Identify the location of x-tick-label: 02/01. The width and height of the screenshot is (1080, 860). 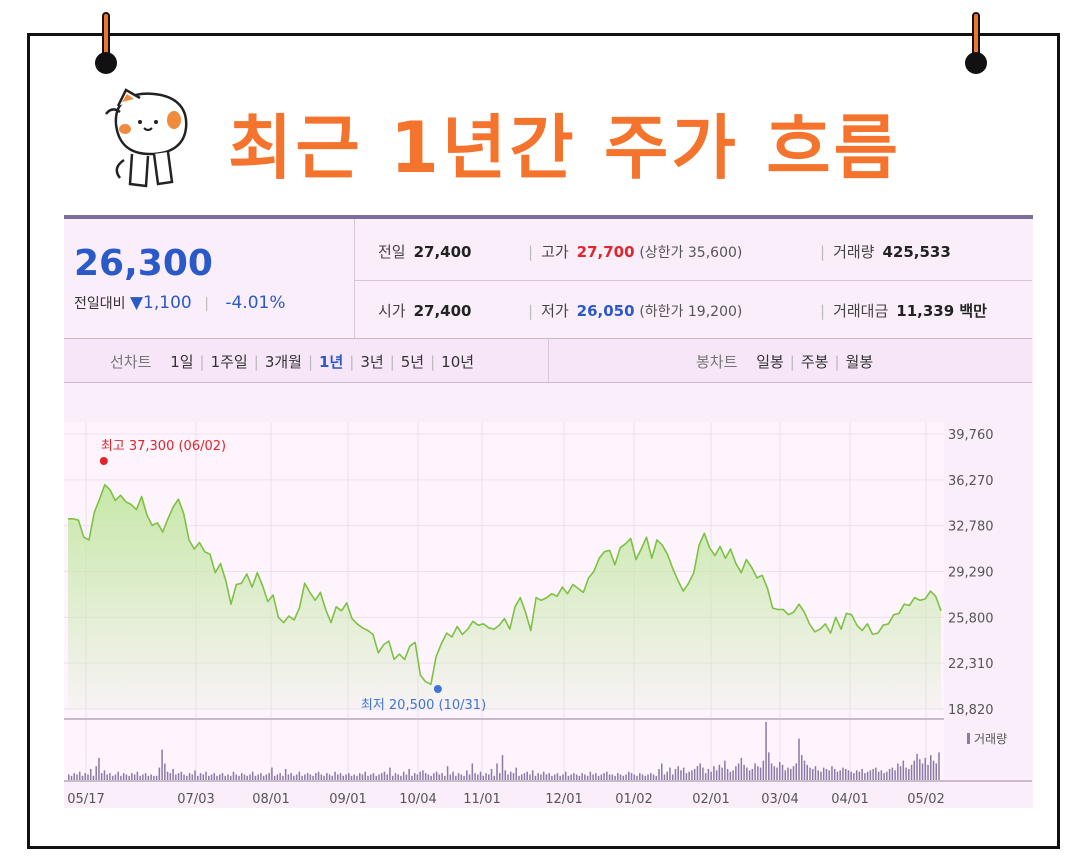
(710, 799).